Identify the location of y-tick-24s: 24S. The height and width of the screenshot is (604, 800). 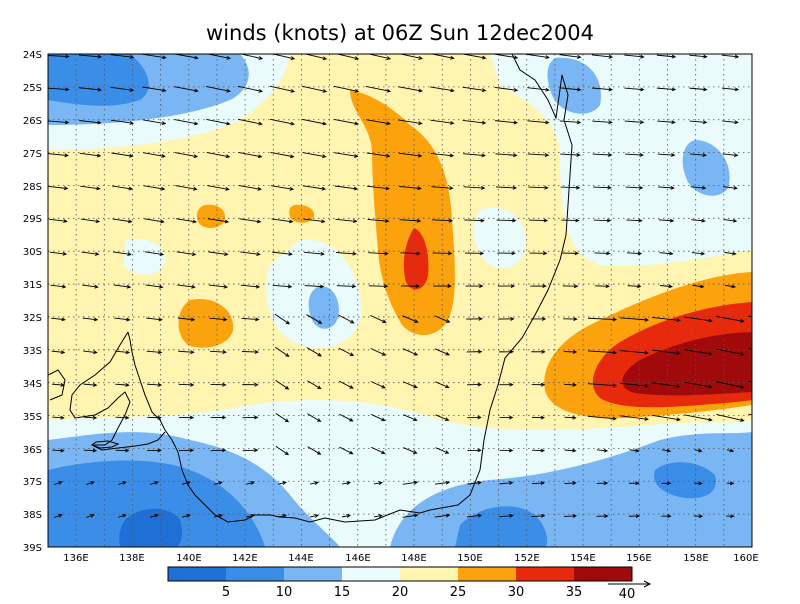
(32, 55).